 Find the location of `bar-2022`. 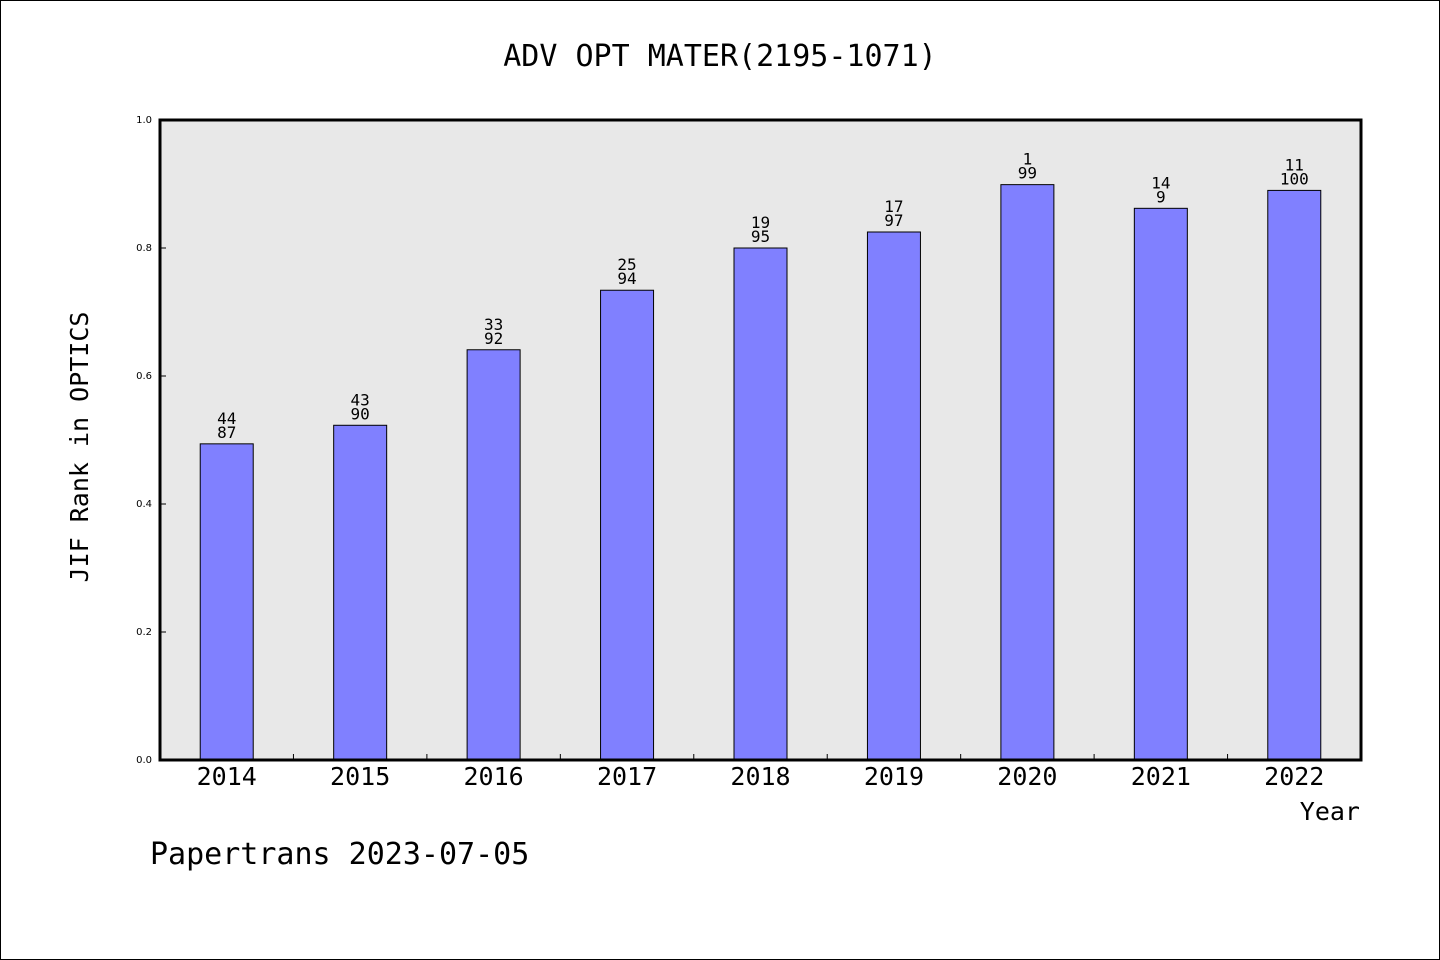

bar-2022 is located at coordinates (1294, 475).